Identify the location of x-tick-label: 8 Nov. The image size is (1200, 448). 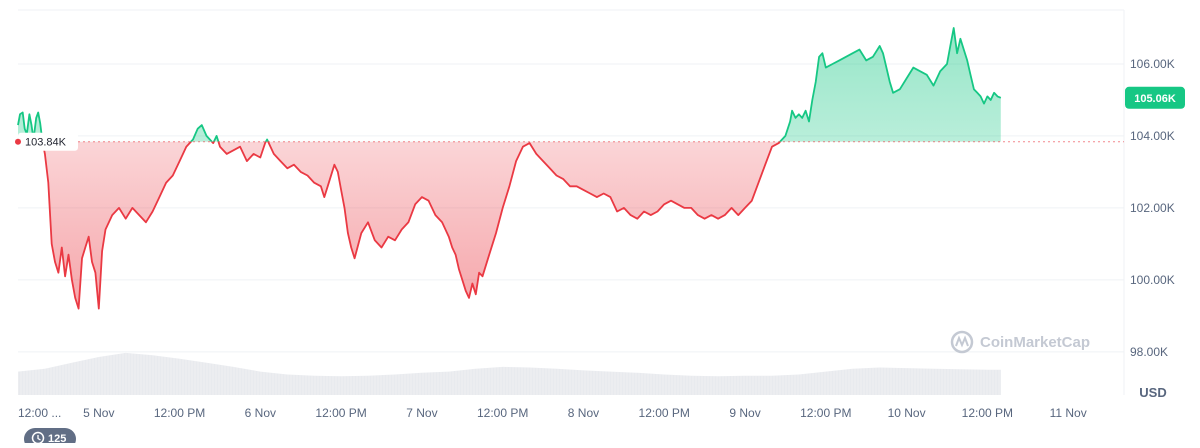
(583, 413).